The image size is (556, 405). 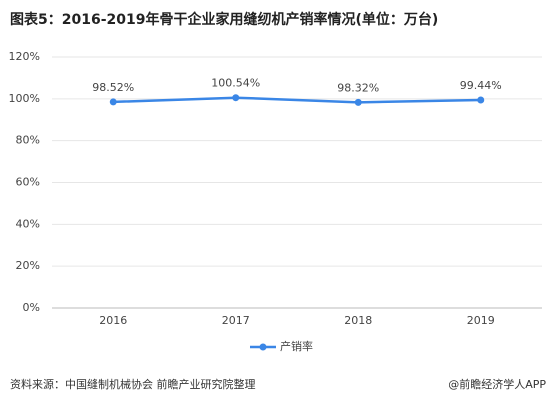 What do you see at coordinates (358, 320) in the screenshot?
I see `x-tick-label: 2018` at bounding box center [358, 320].